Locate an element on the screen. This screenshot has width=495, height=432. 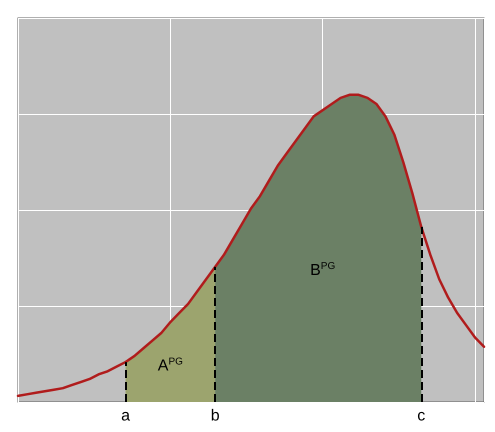
x-tick-label: c is located at coordinates (421, 416).